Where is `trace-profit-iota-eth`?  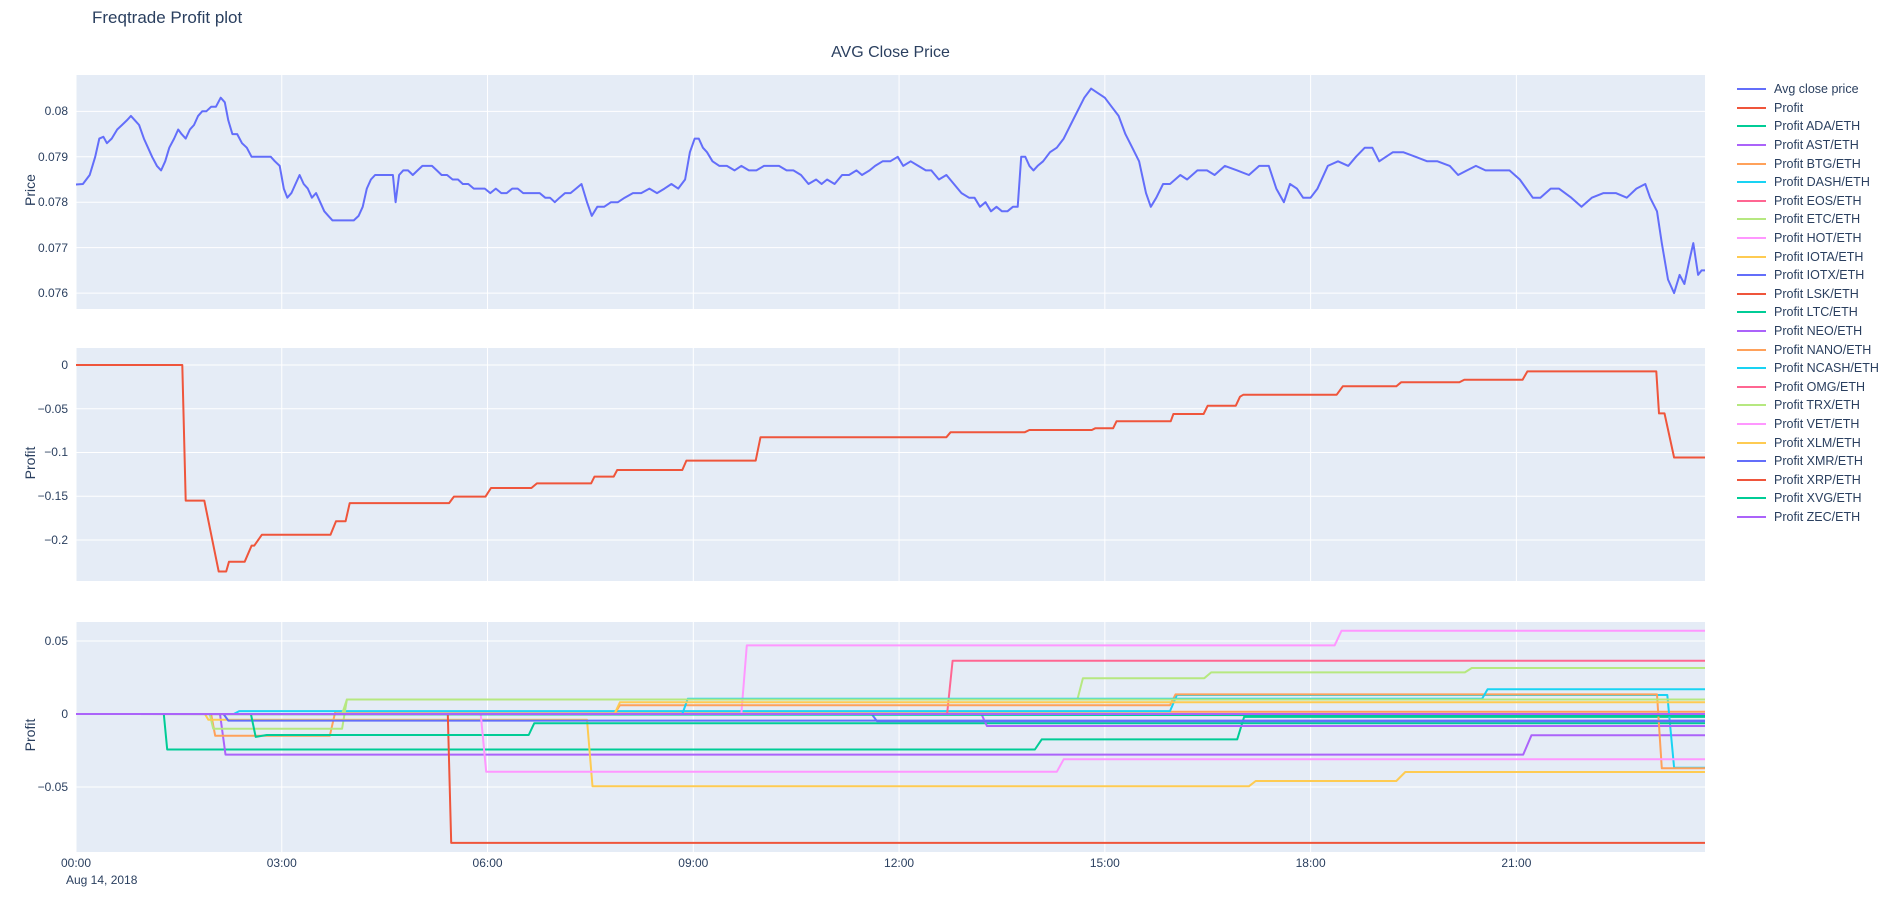 trace-profit-iota-eth is located at coordinates (890, 750).